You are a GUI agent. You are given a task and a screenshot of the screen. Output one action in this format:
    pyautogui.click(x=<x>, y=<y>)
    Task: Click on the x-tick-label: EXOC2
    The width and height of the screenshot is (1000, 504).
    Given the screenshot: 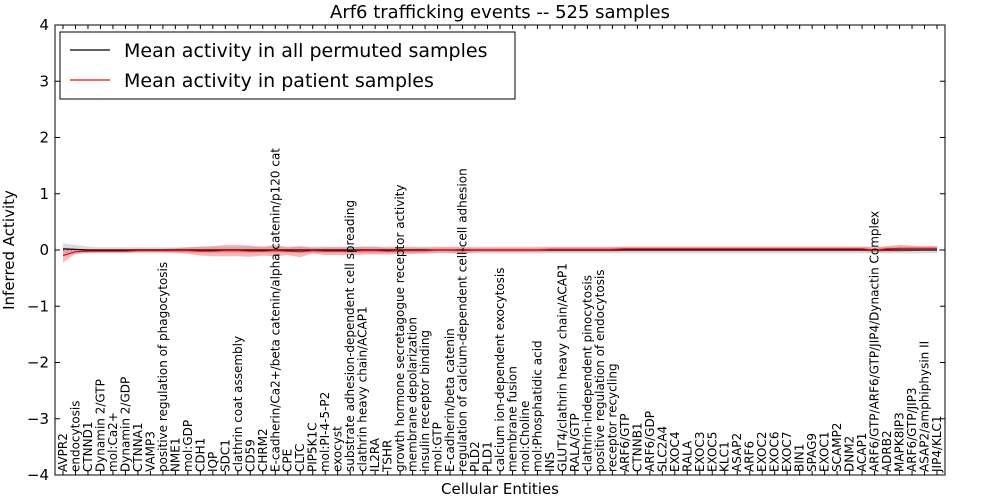 What is the action you would take?
    pyautogui.click(x=762, y=452)
    